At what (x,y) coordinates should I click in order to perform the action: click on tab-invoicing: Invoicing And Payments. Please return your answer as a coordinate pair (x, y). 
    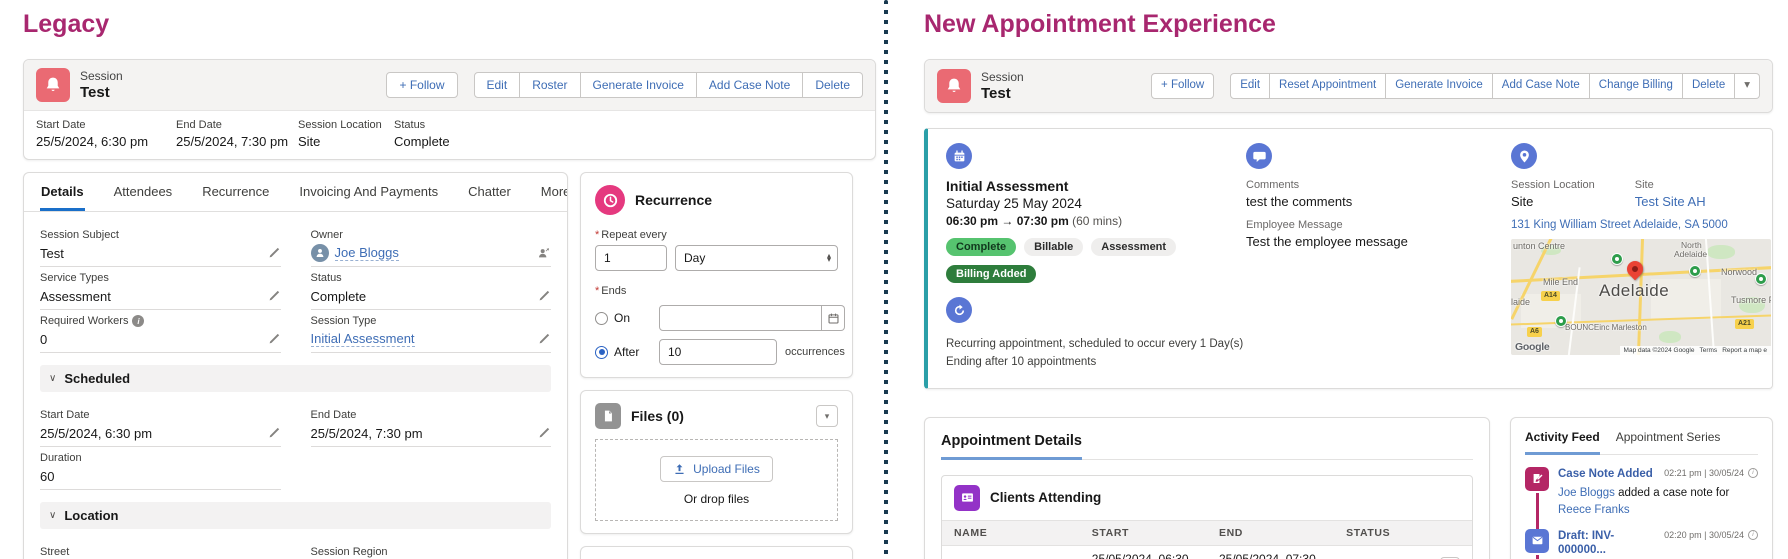
    Looking at the image, I should click on (369, 191).